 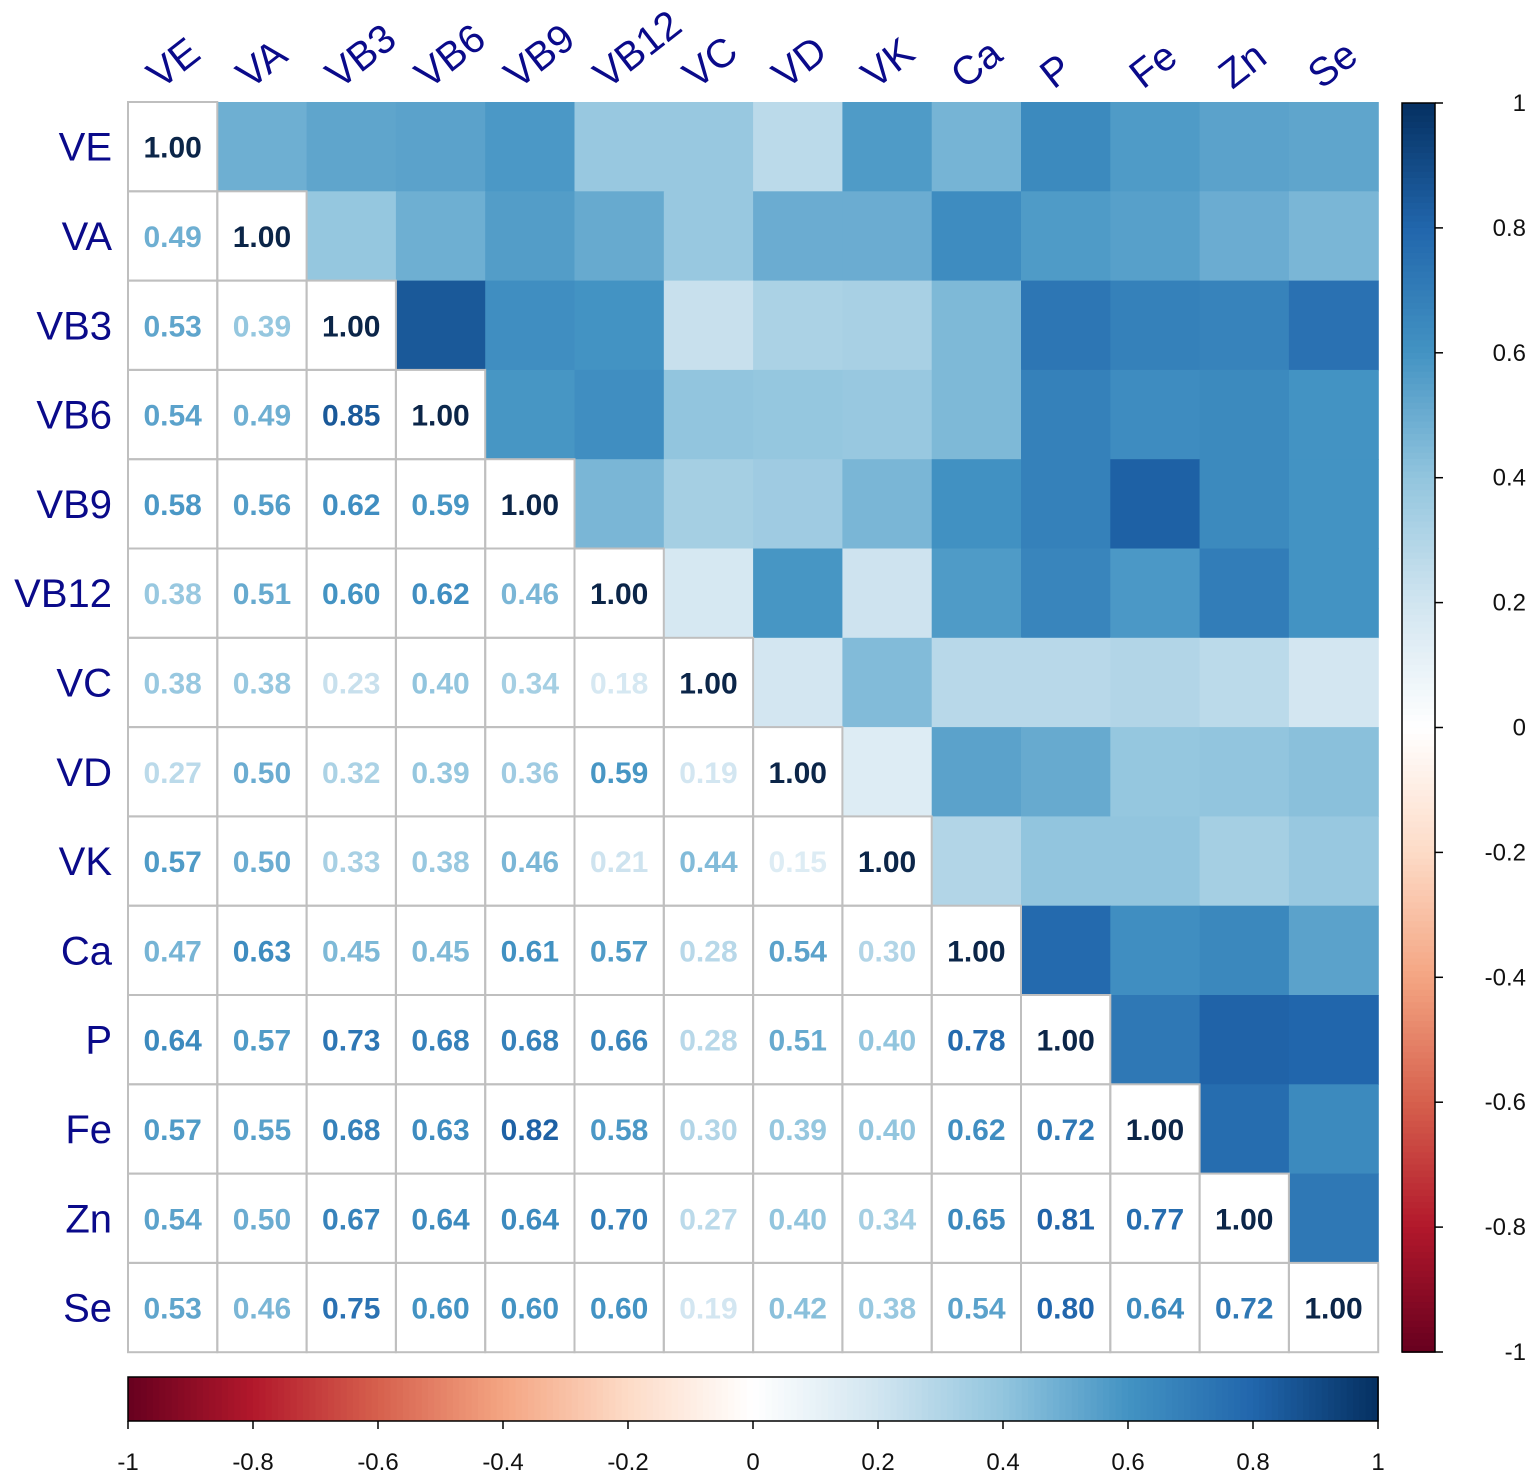 What do you see at coordinates (63, 728) in the screenshot?
I see `row-labels: VE VA VB3 VB6 VB9 VB12 VC VD VK Ca P Fe Zn Se` at bounding box center [63, 728].